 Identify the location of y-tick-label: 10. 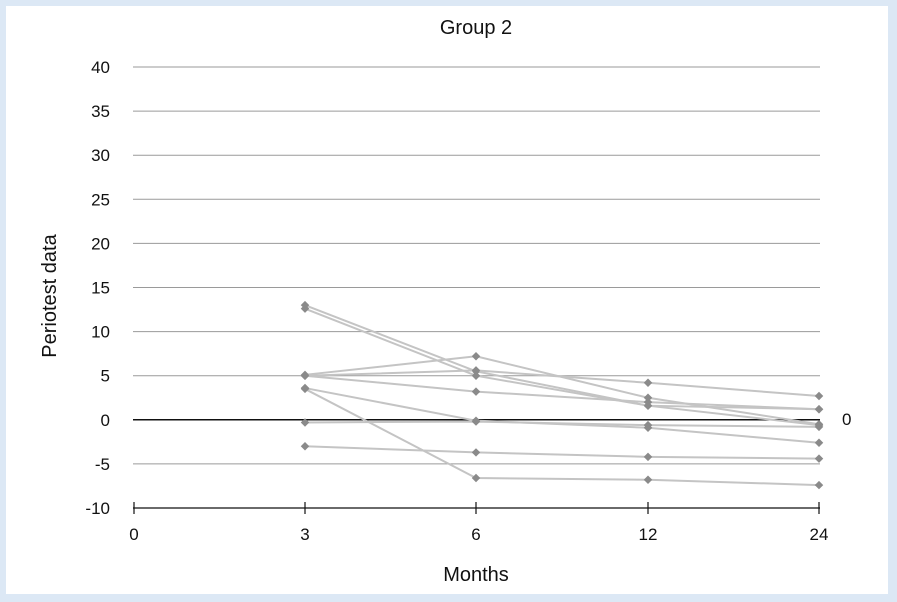
(100, 332).